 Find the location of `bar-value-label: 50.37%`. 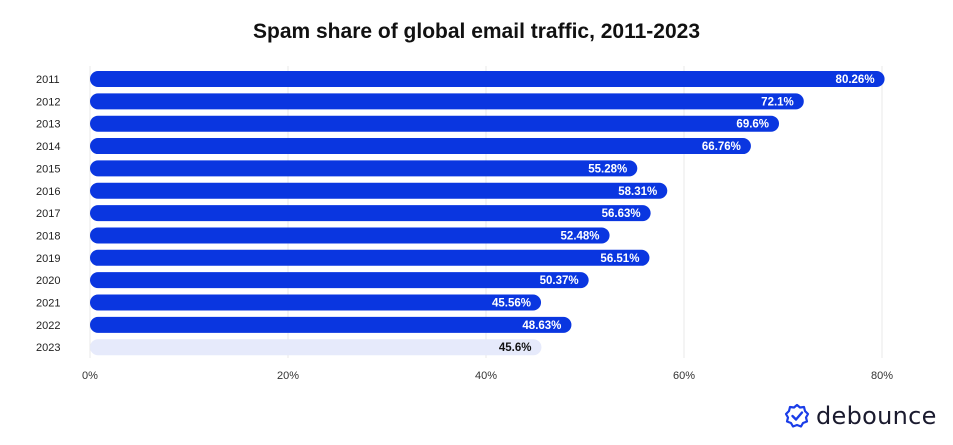

bar-value-label: 50.37% is located at coordinates (559, 281).